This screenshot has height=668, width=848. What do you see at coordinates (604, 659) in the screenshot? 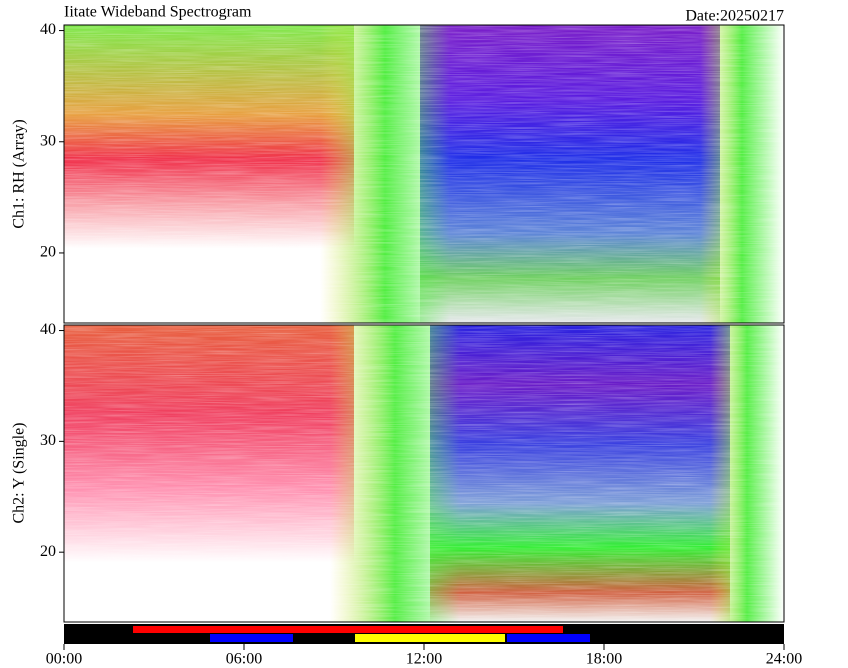
I see `x-tick-label: 18:00` at bounding box center [604, 659].